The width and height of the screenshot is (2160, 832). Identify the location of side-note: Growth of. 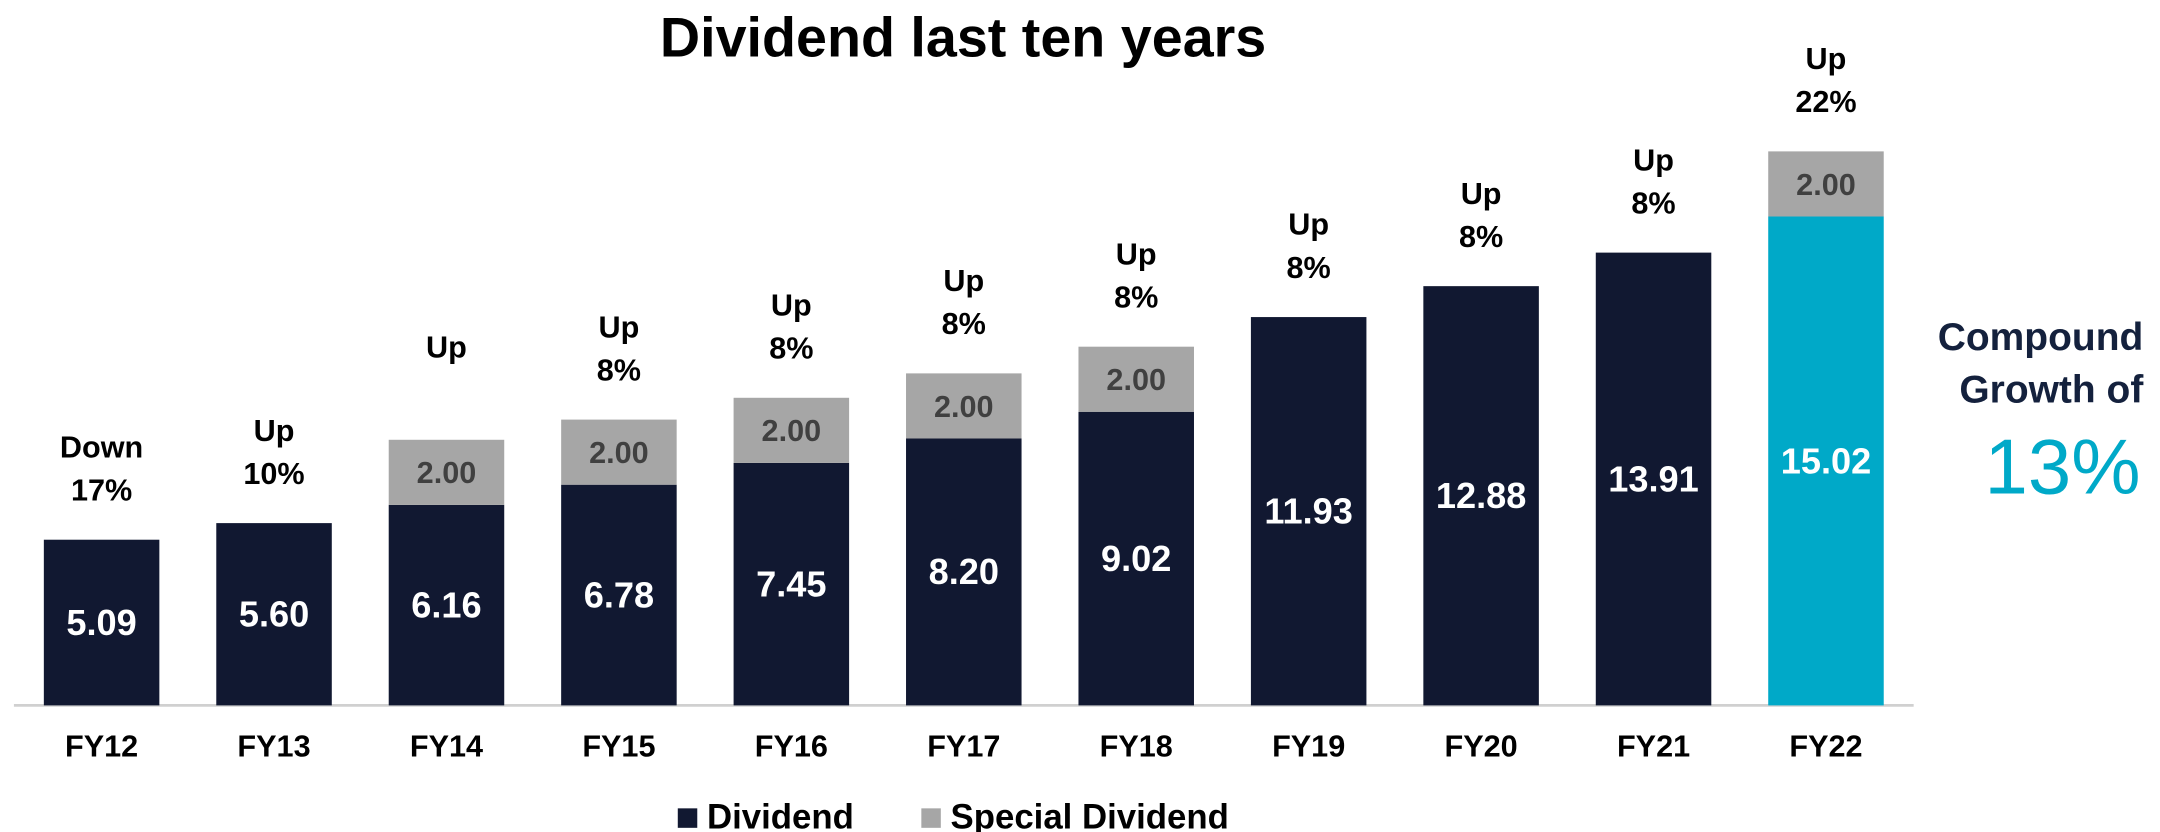
(2051, 390).